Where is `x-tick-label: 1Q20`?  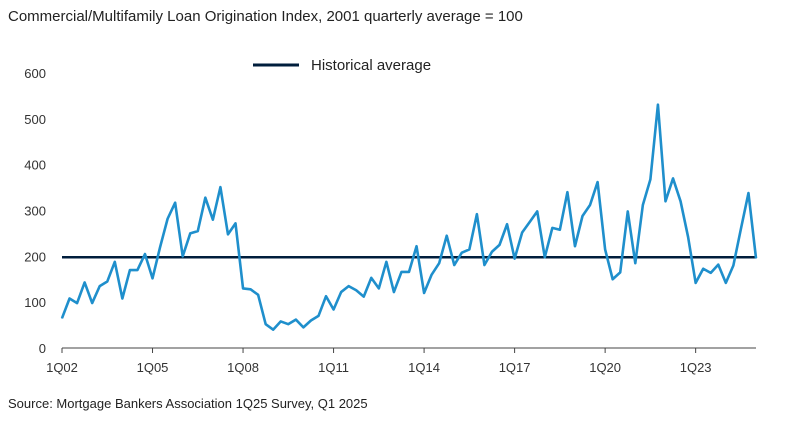 x-tick-label: 1Q20 is located at coordinates (605, 367).